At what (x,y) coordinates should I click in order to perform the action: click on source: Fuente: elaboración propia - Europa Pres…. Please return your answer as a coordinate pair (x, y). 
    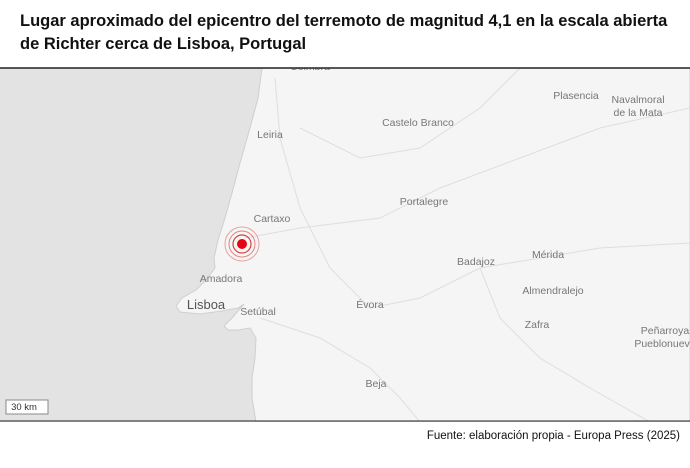
    Looking at the image, I should click on (553, 436).